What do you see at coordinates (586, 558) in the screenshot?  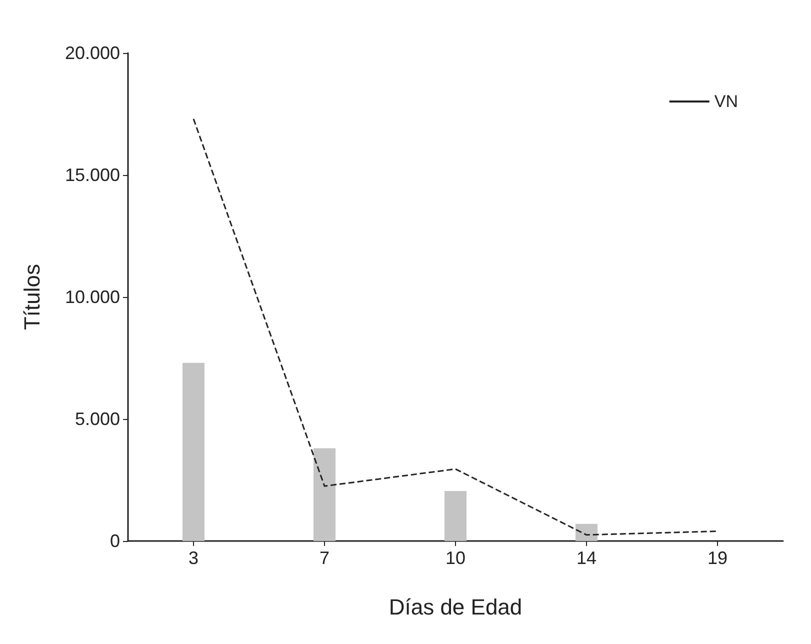 I see `x-tick-label: 14` at bounding box center [586, 558].